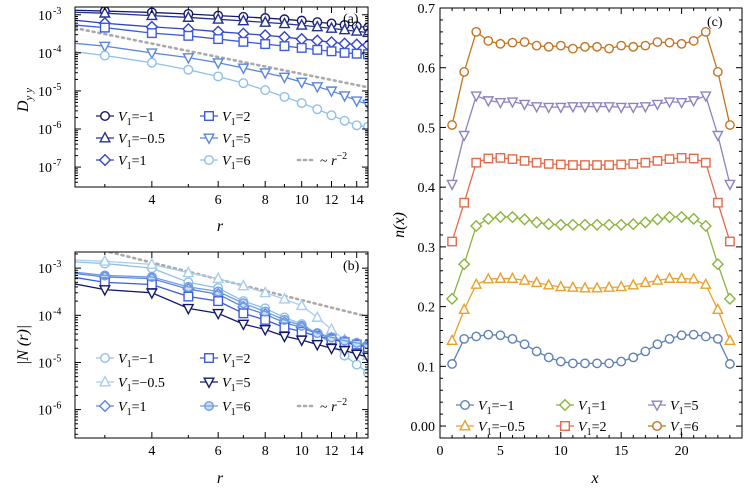 Image resolution: width=747 pixels, height=494 pixels. Describe the element at coordinates (684, 429) in the screenshot. I see `panel-c-legend-6-text: V1=6` at that location.